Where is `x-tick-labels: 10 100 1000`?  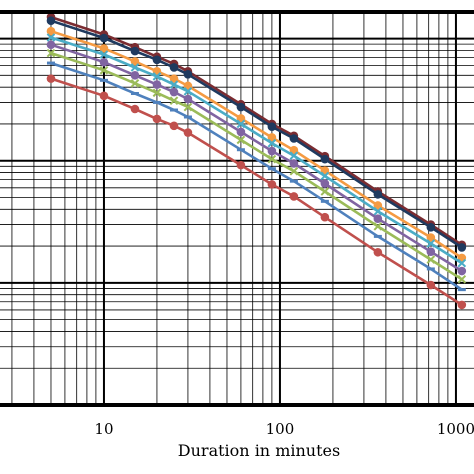 x-tick-labels: 10 100 1000 is located at coordinates (284, 429).